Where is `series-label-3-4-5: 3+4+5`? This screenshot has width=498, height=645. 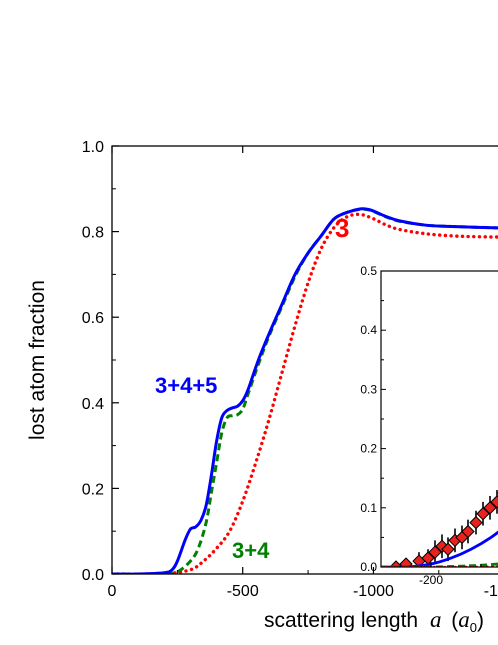
series-label-3-4-5: 3+4+5 is located at coordinates (186, 385).